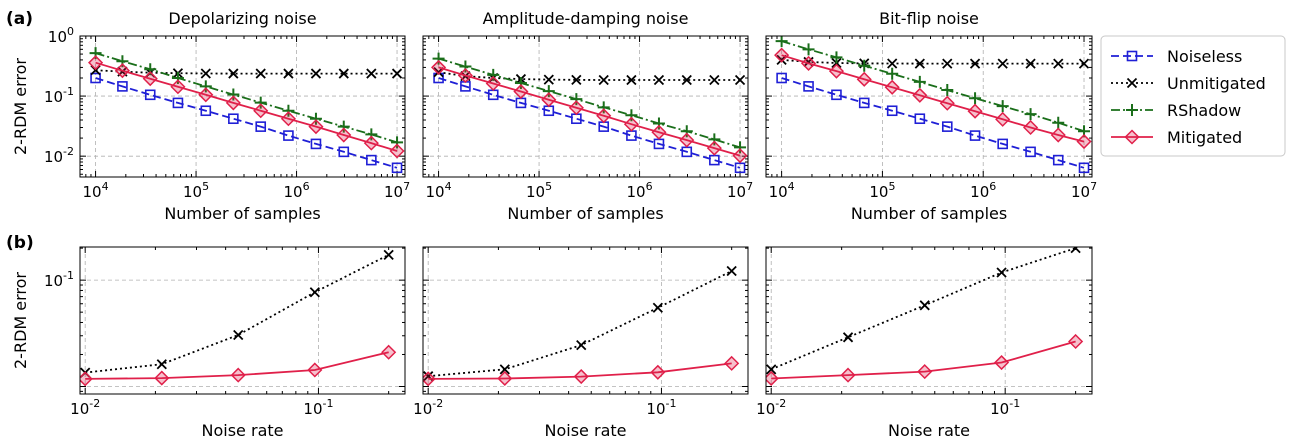 The image size is (1292, 443). I want to click on subplot-4: 10⁻² 10⁻¹ 10⁻¹ Noise rate 2-RDM error, so click(208, 343).